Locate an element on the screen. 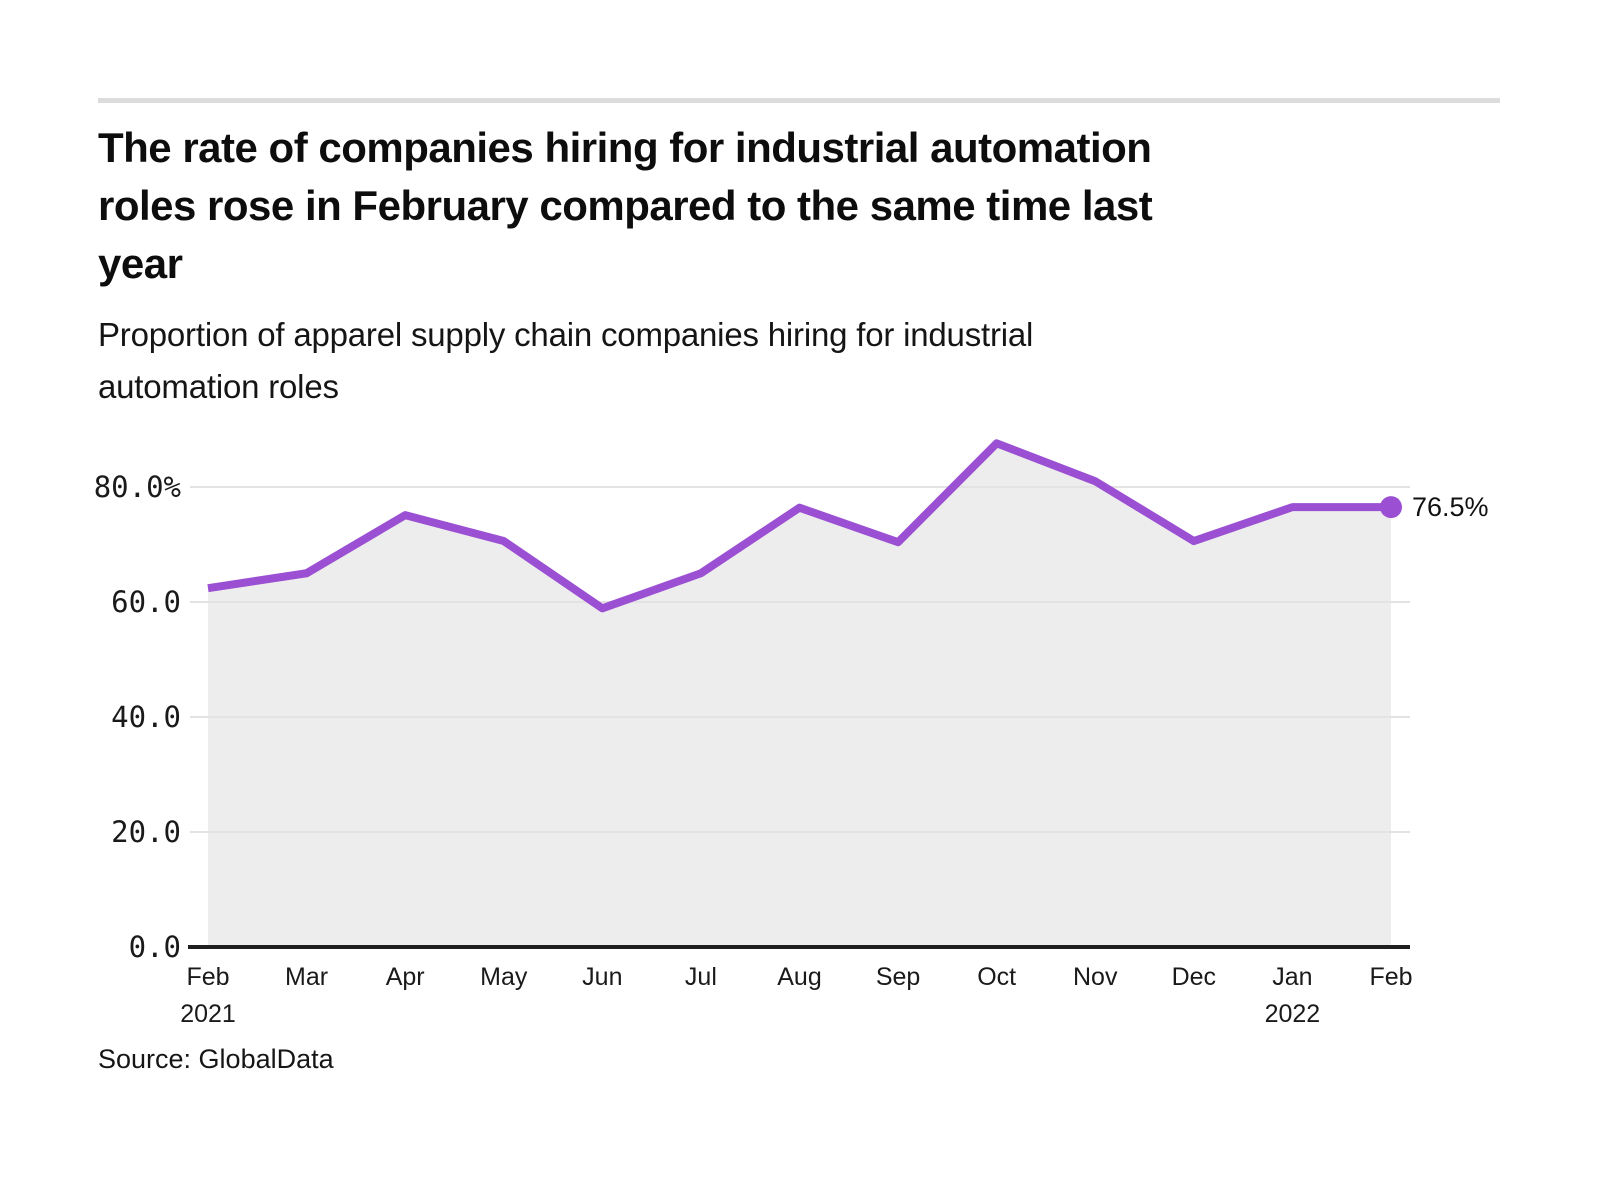 This screenshot has height=1200, width=1600. end-point-marker is located at coordinates (1390, 507).